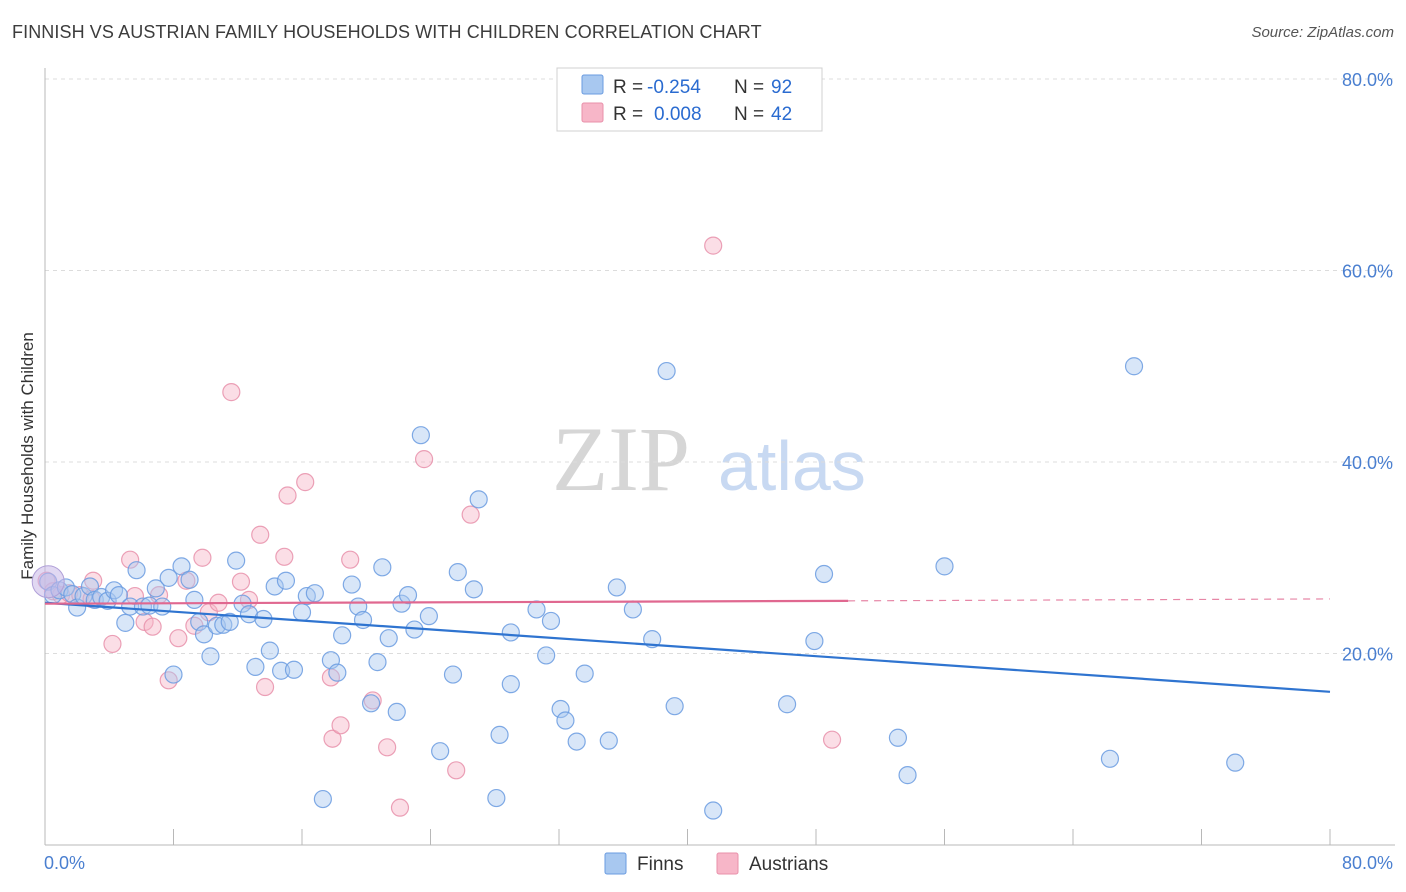 Image resolution: width=1406 pixels, height=892 pixels. Describe the element at coordinates (687, 837) in the screenshot. I see `x-ticks` at that location.